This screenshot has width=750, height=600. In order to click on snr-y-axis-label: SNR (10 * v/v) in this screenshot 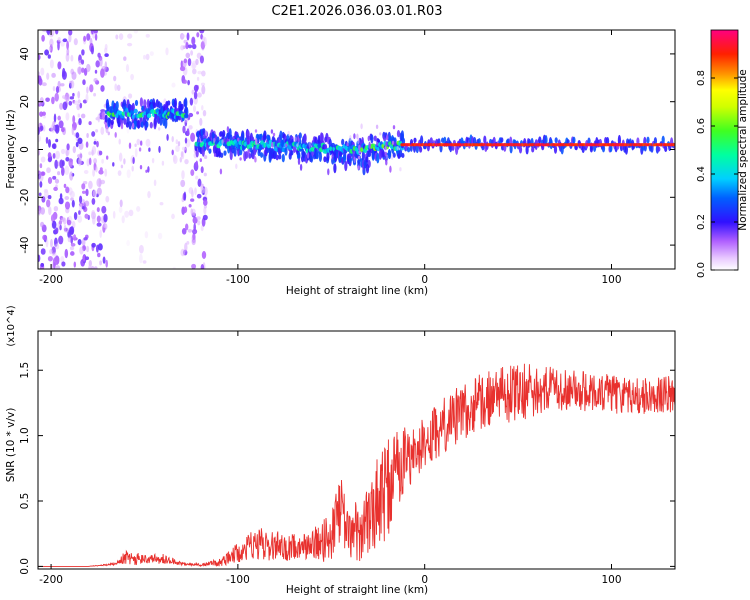, I will do `click(11, 445)`.